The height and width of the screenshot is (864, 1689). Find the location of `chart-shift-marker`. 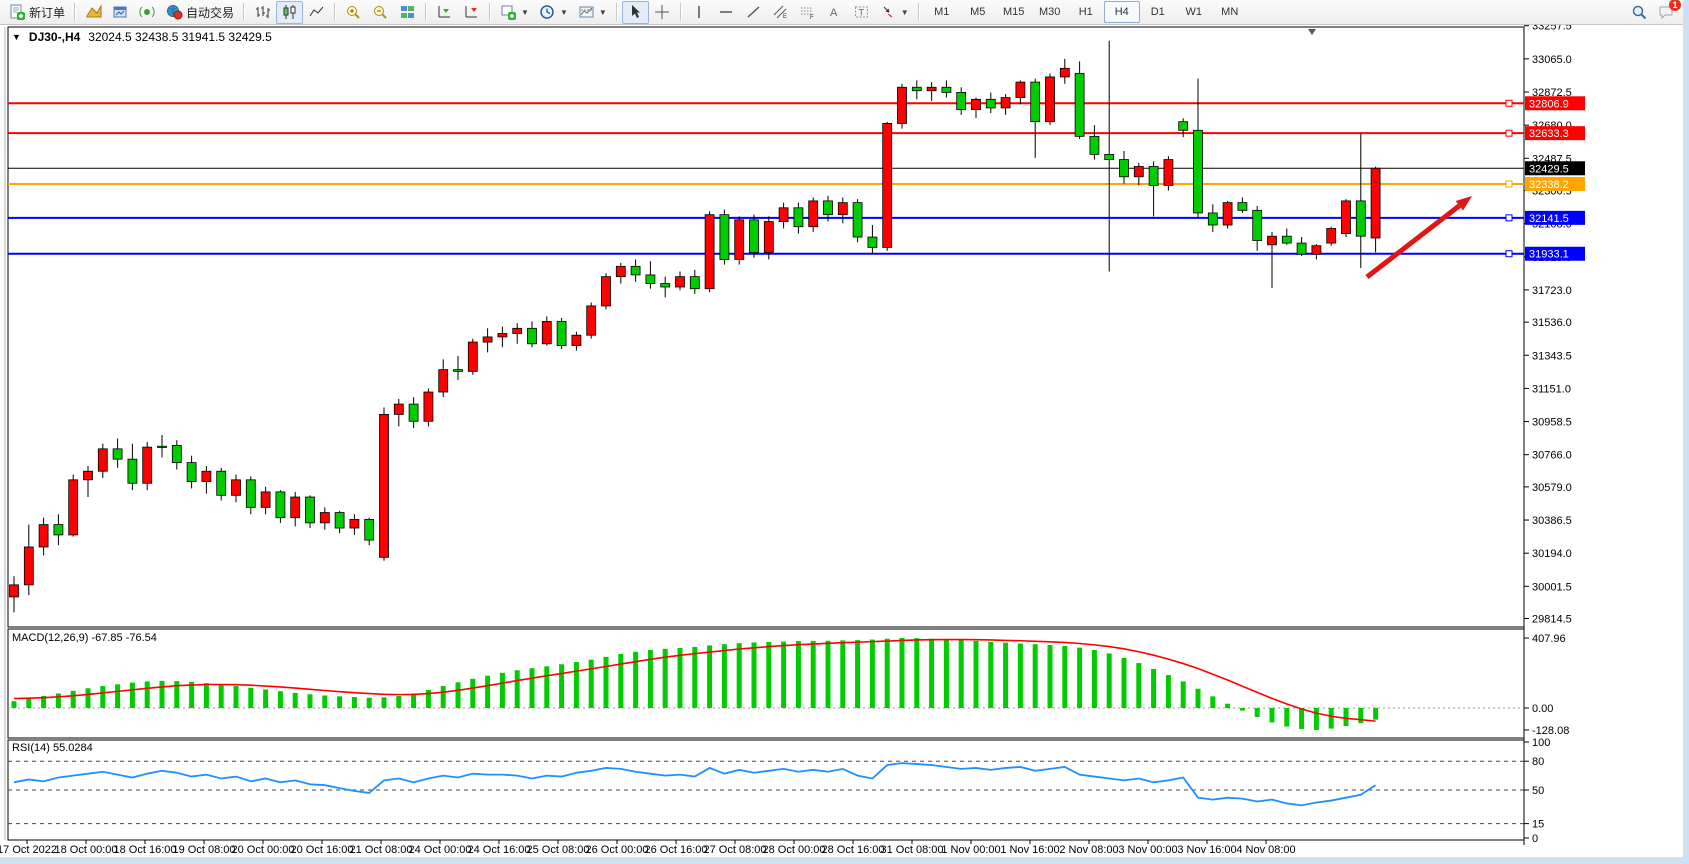

chart-shift-marker is located at coordinates (1312, 32).